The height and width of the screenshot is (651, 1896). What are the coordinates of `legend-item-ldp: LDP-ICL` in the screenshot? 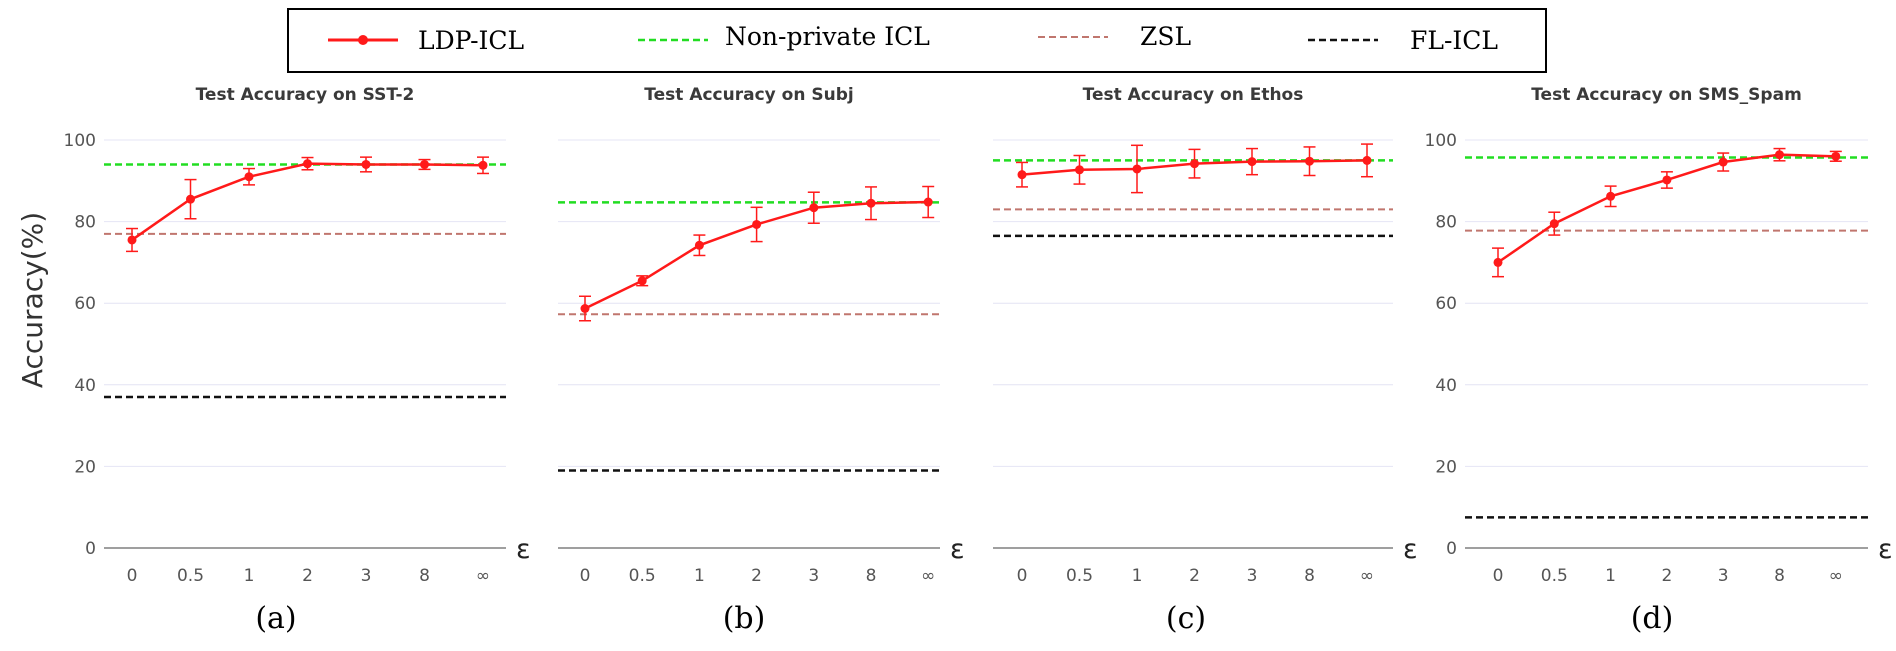 It's located at (426, 40).